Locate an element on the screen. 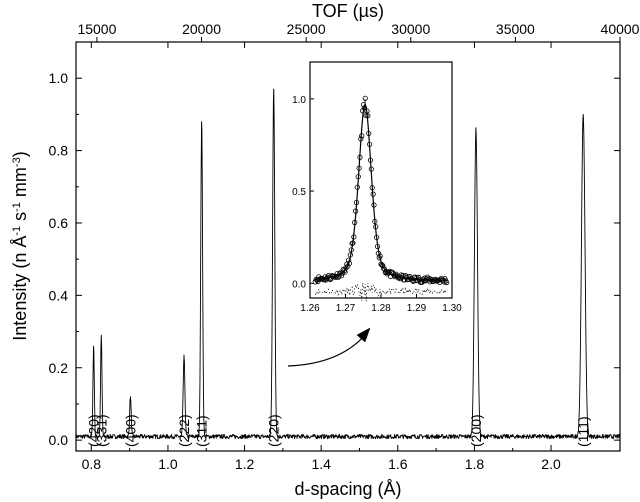 This screenshot has width=640, height=502. peak-index-label: (420) is located at coordinates (94, 430).